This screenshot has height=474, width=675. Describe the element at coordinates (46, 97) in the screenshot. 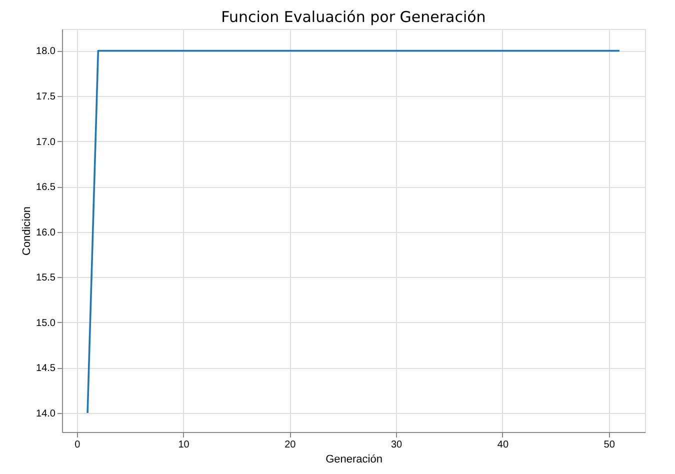

I see `y-tick-label: 17.5` at that location.